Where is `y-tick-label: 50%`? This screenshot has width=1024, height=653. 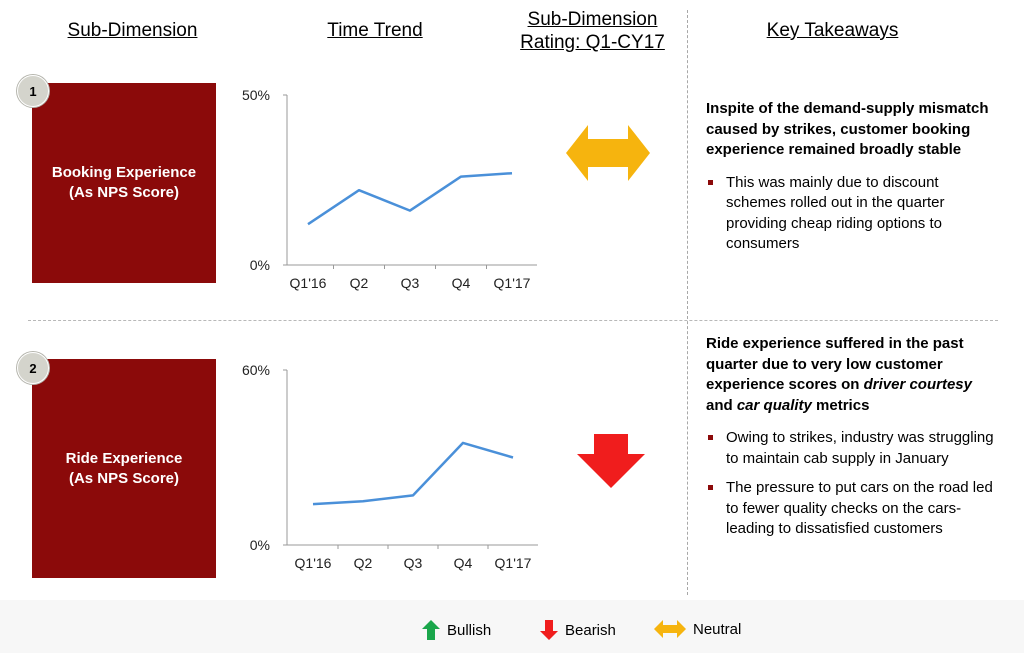 y-tick-label: 50% is located at coordinates (256, 95).